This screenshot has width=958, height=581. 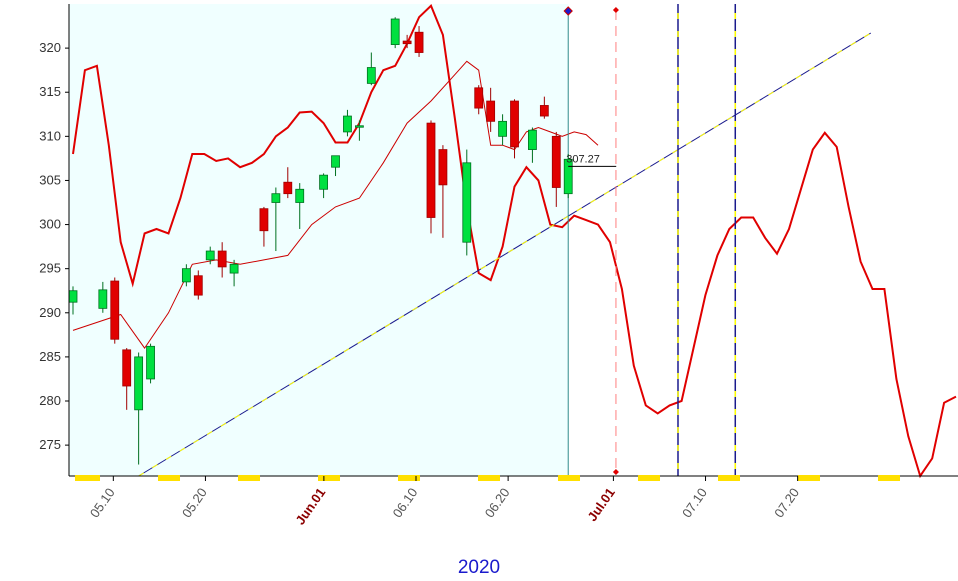 I want to click on x-tick-label-1: 05.20, so click(x=194, y=502).